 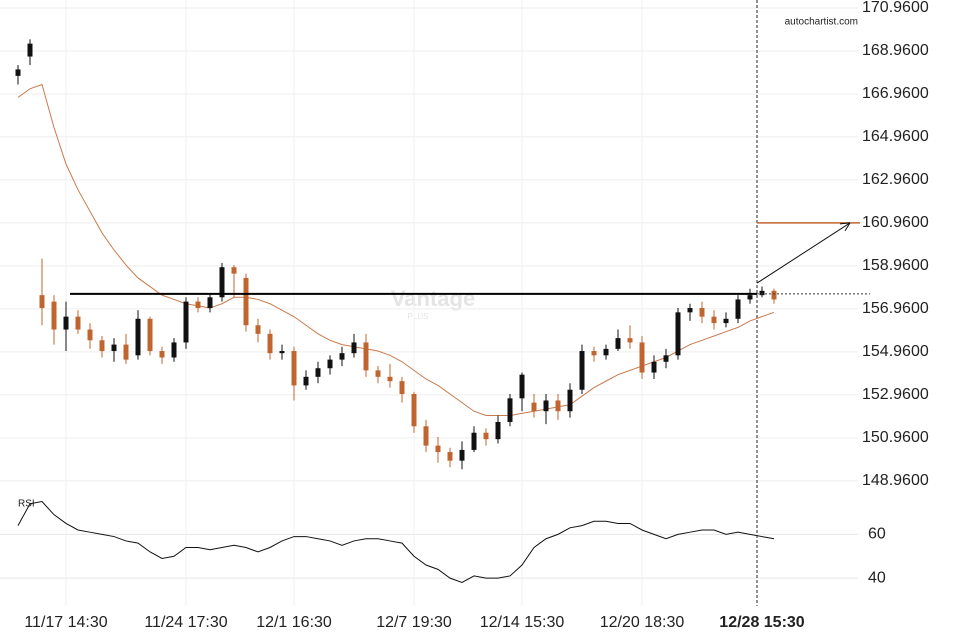 I want to click on watermark-sub: PLUS, so click(x=418, y=316).